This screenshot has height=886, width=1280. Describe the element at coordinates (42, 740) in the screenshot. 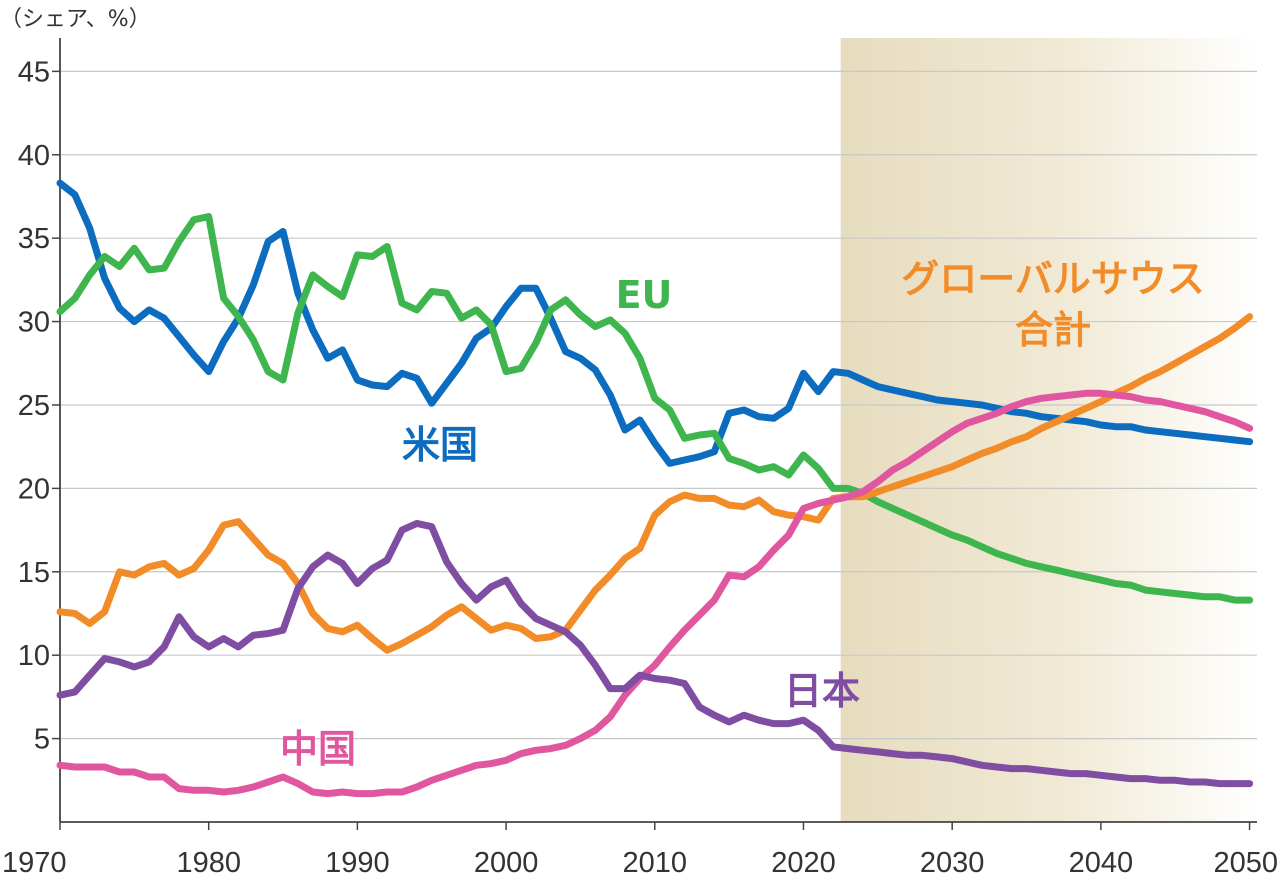

I see `y-tick-label: 5` at that location.